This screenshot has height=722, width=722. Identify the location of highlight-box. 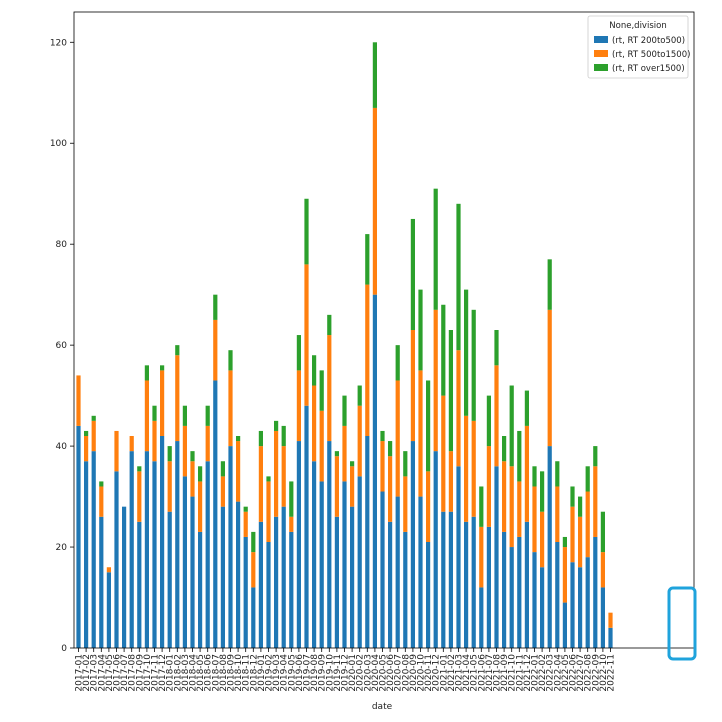
(682, 623).